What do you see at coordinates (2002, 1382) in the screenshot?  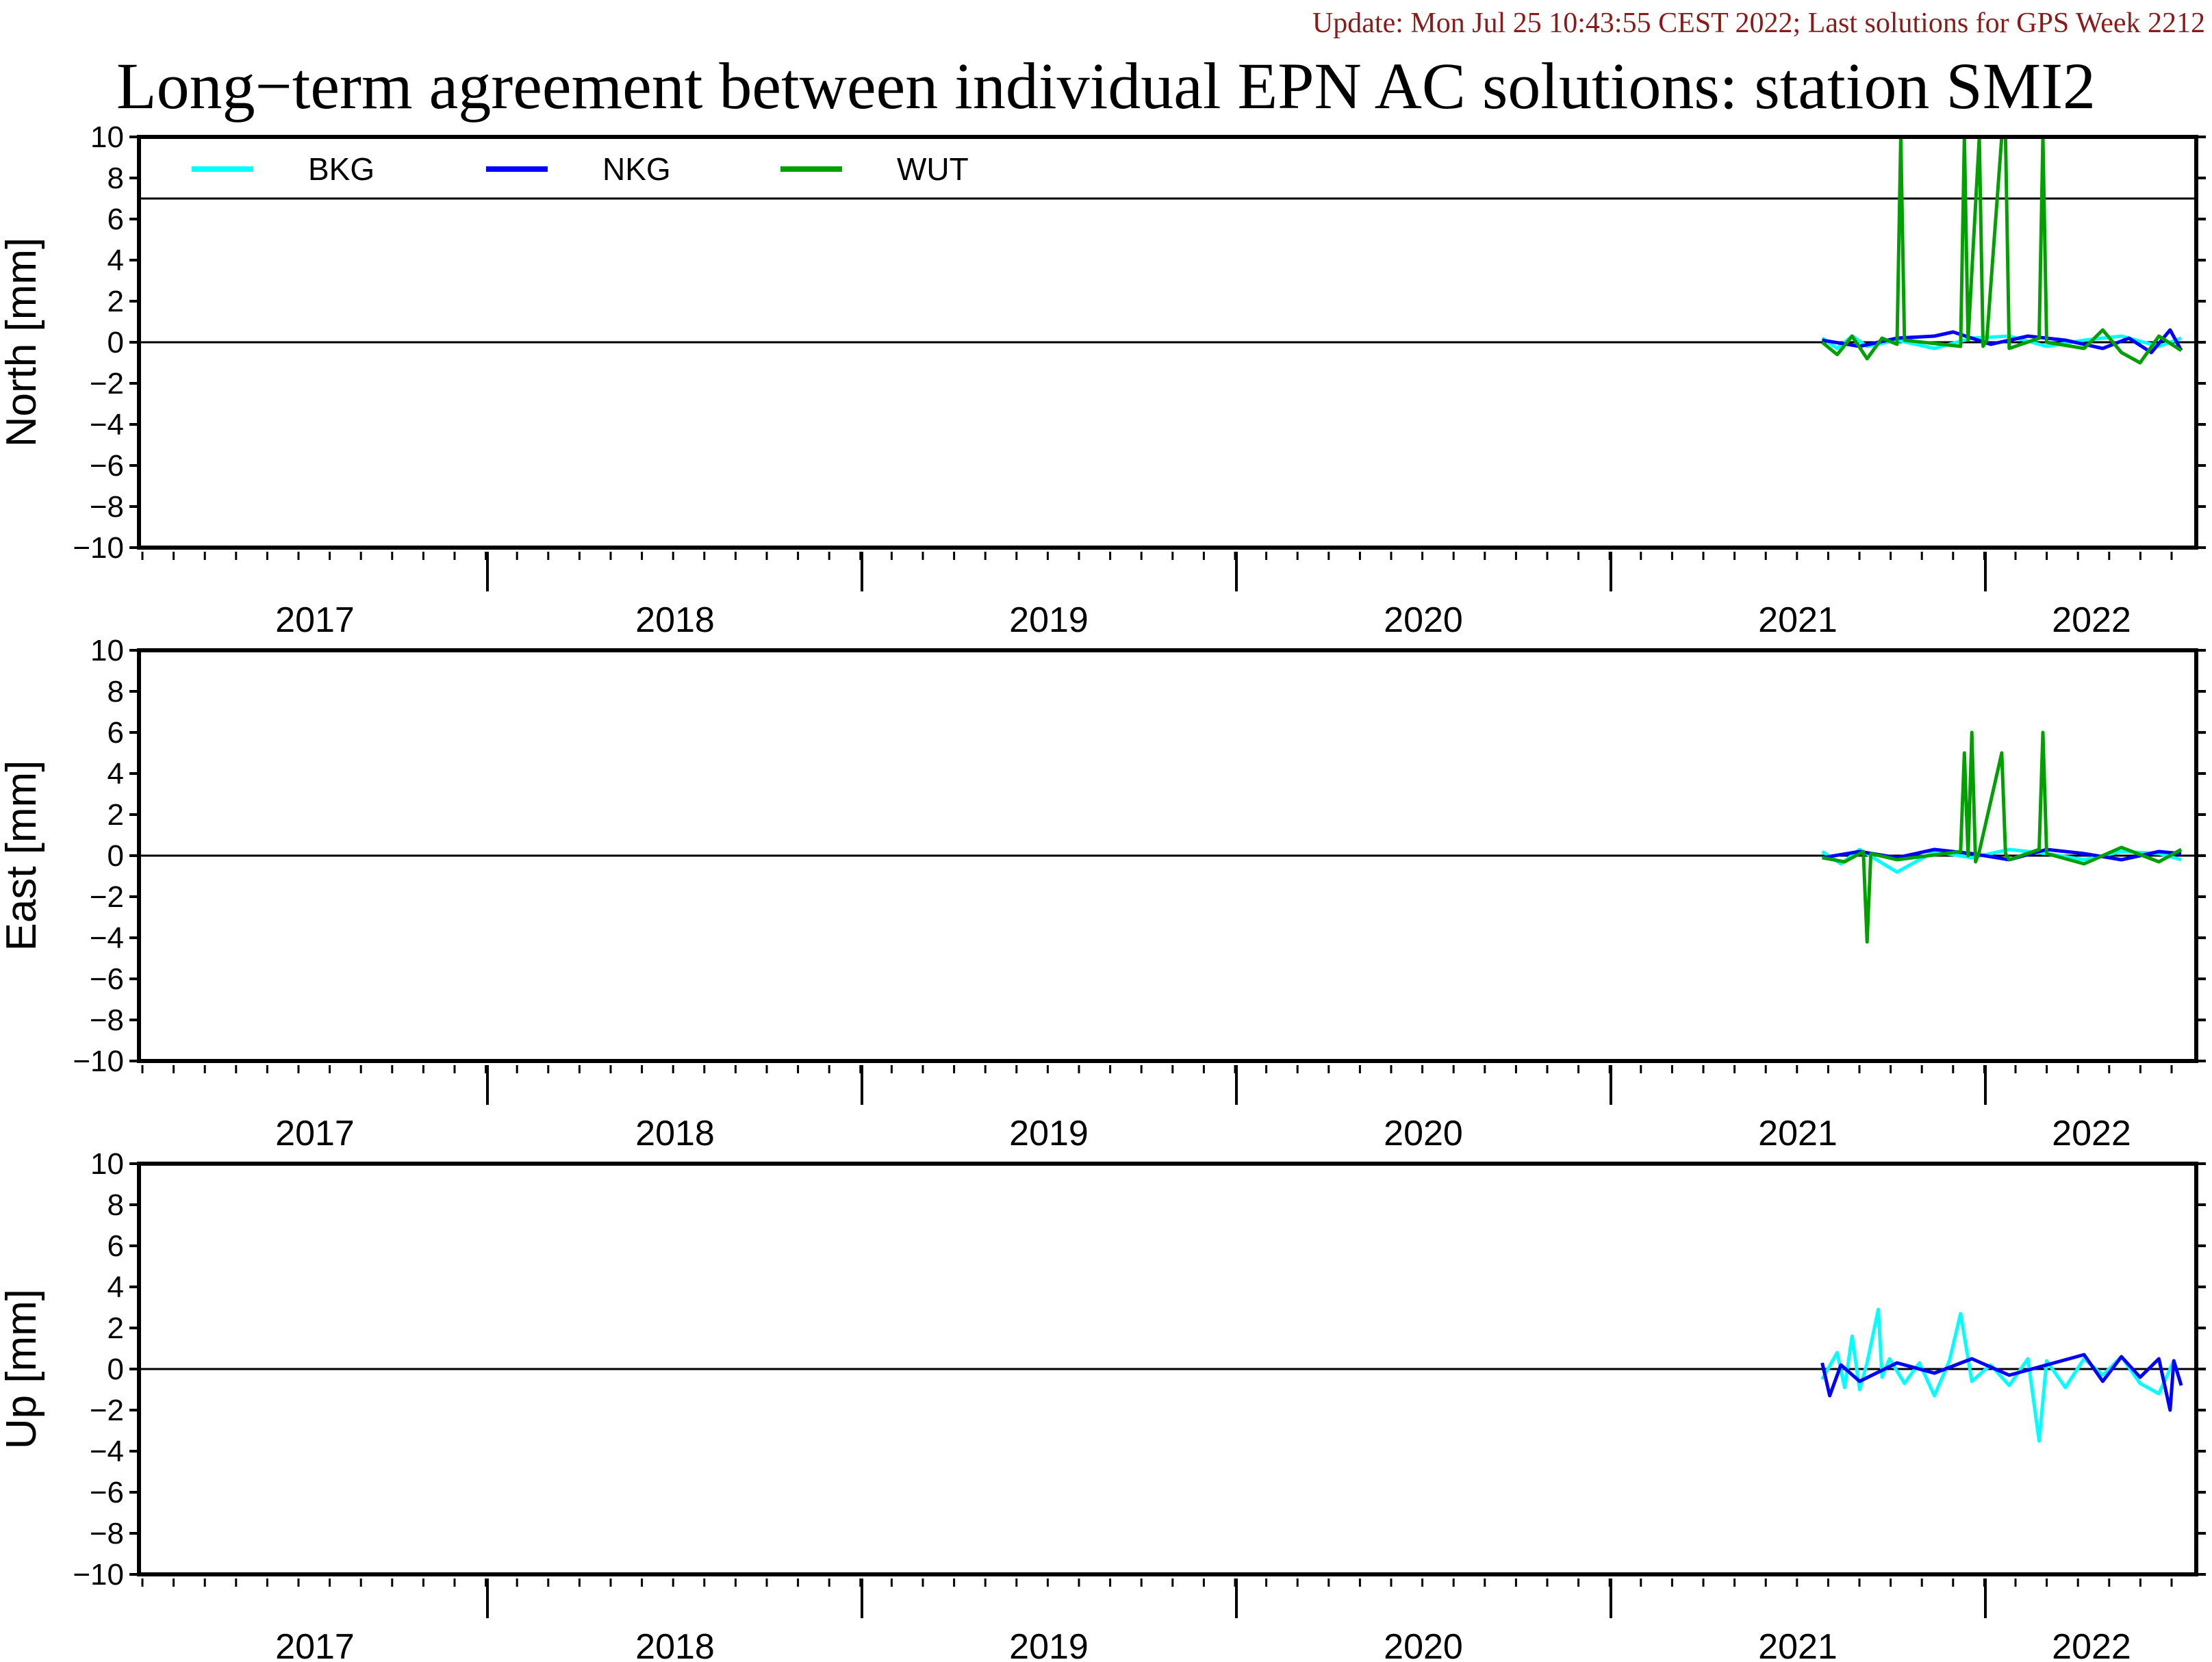 I see `series-nkg-line` at bounding box center [2002, 1382].